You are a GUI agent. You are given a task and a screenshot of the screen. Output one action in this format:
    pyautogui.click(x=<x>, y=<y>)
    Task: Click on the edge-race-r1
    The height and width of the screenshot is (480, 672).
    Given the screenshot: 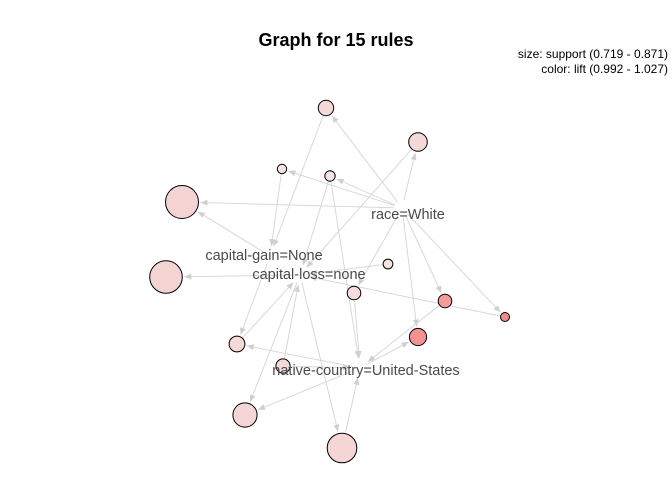 What is the action you would take?
    pyautogui.click(x=364, y=158)
    